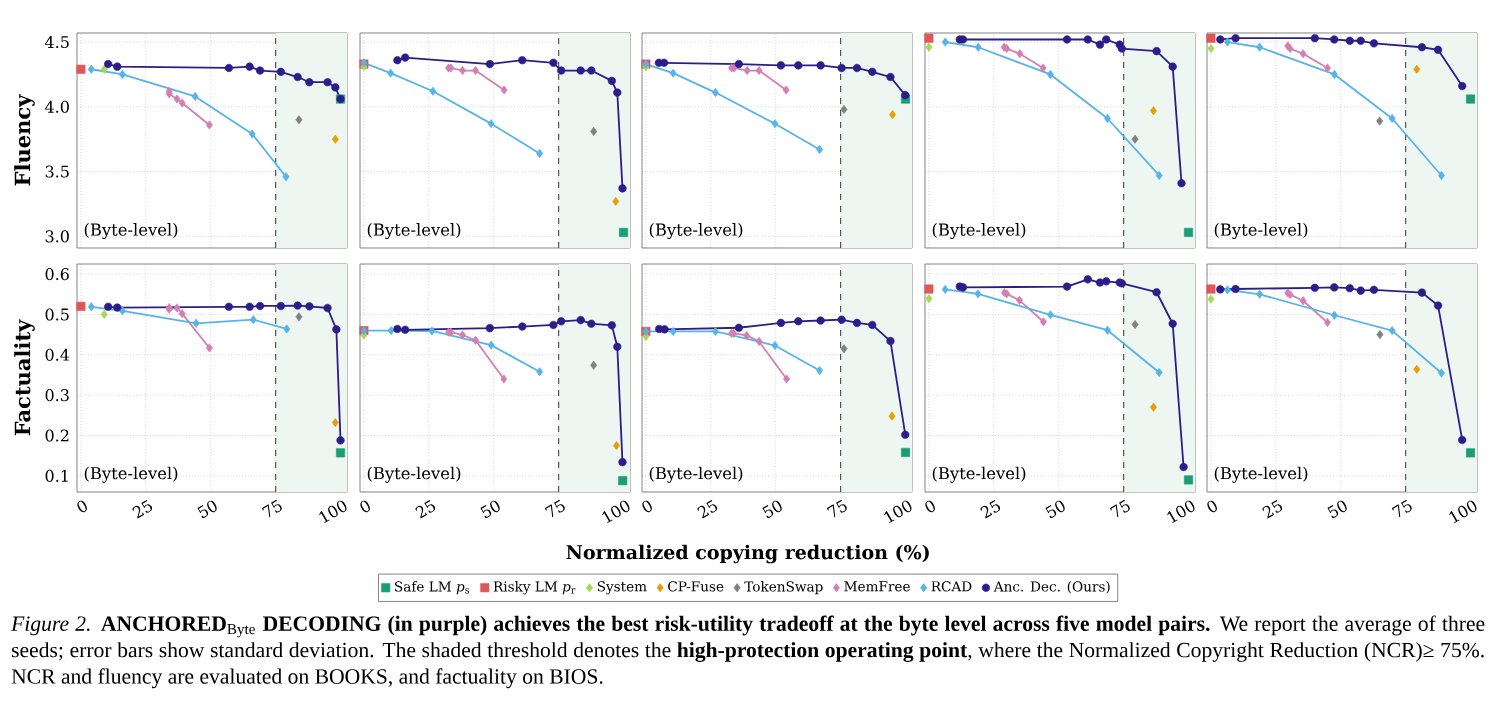 The width and height of the screenshot is (1497, 724). What do you see at coordinates (877, 586) in the screenshot?
I see `legend-label: MemFree` at bounding box center [877, 586].